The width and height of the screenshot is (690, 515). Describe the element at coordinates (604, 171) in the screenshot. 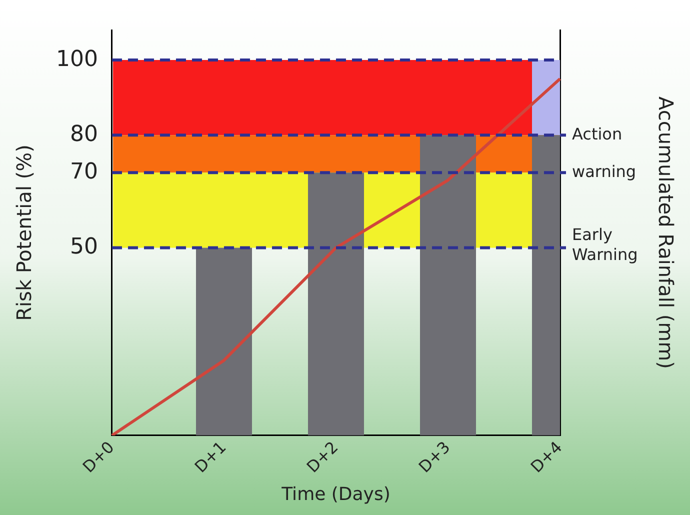

I see `ref-line-label: warning` at that location.